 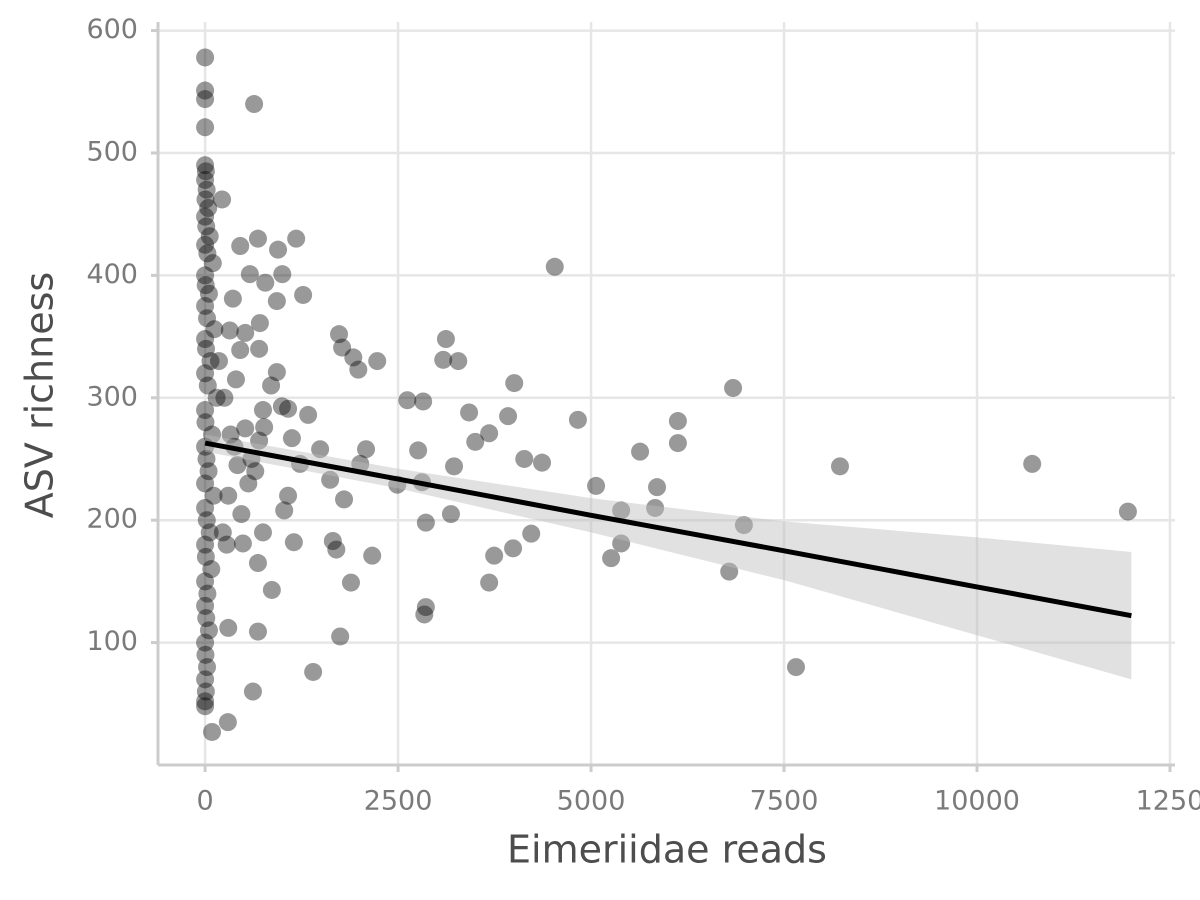 What do you see at coordinates (784, 801) in the screenshot?
I see `x-tick-label: 7500` at bounding box center [784, 801].